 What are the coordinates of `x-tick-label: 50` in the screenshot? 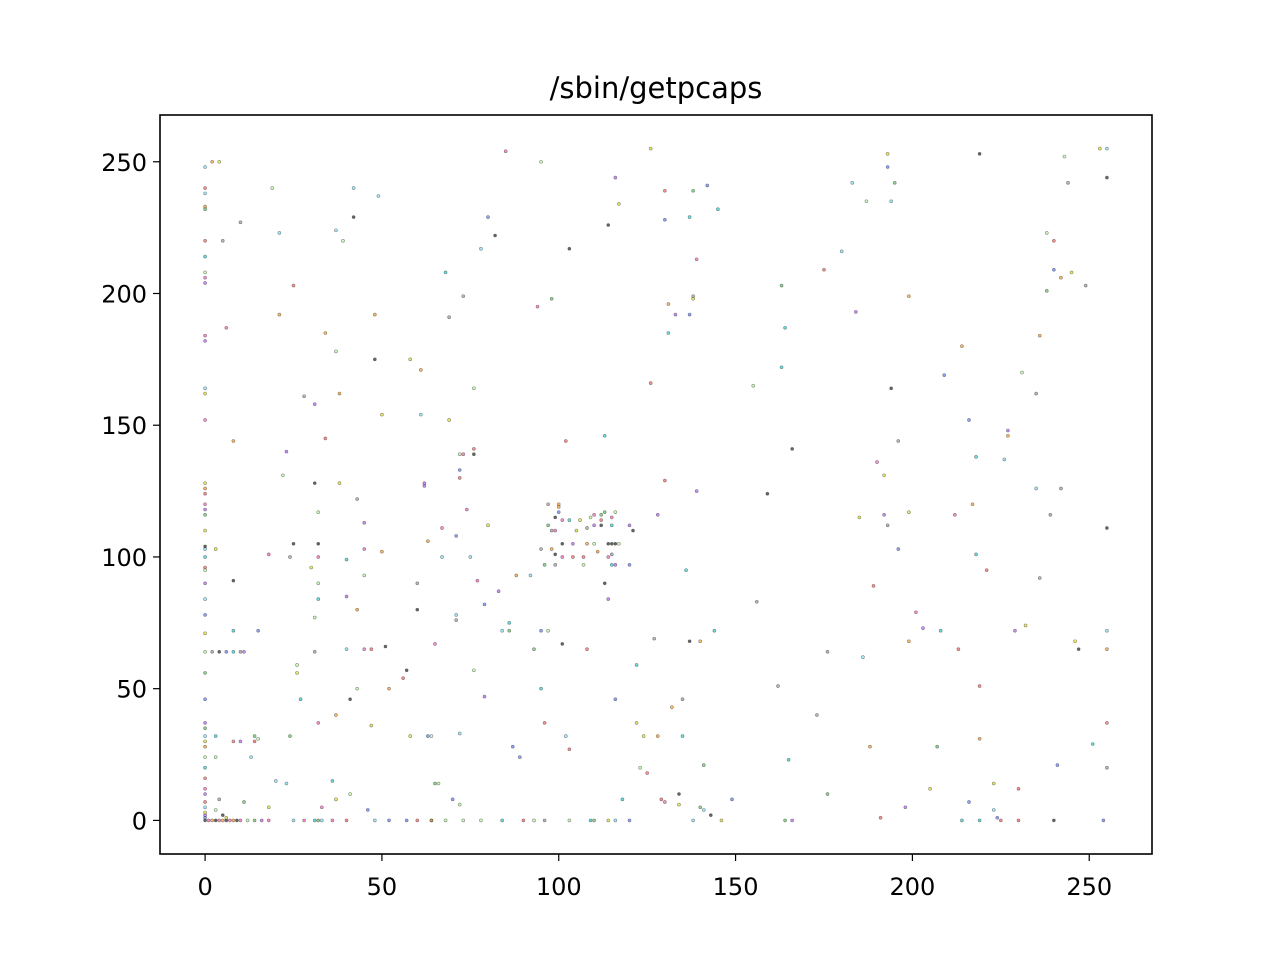 It's located at (382, 887).